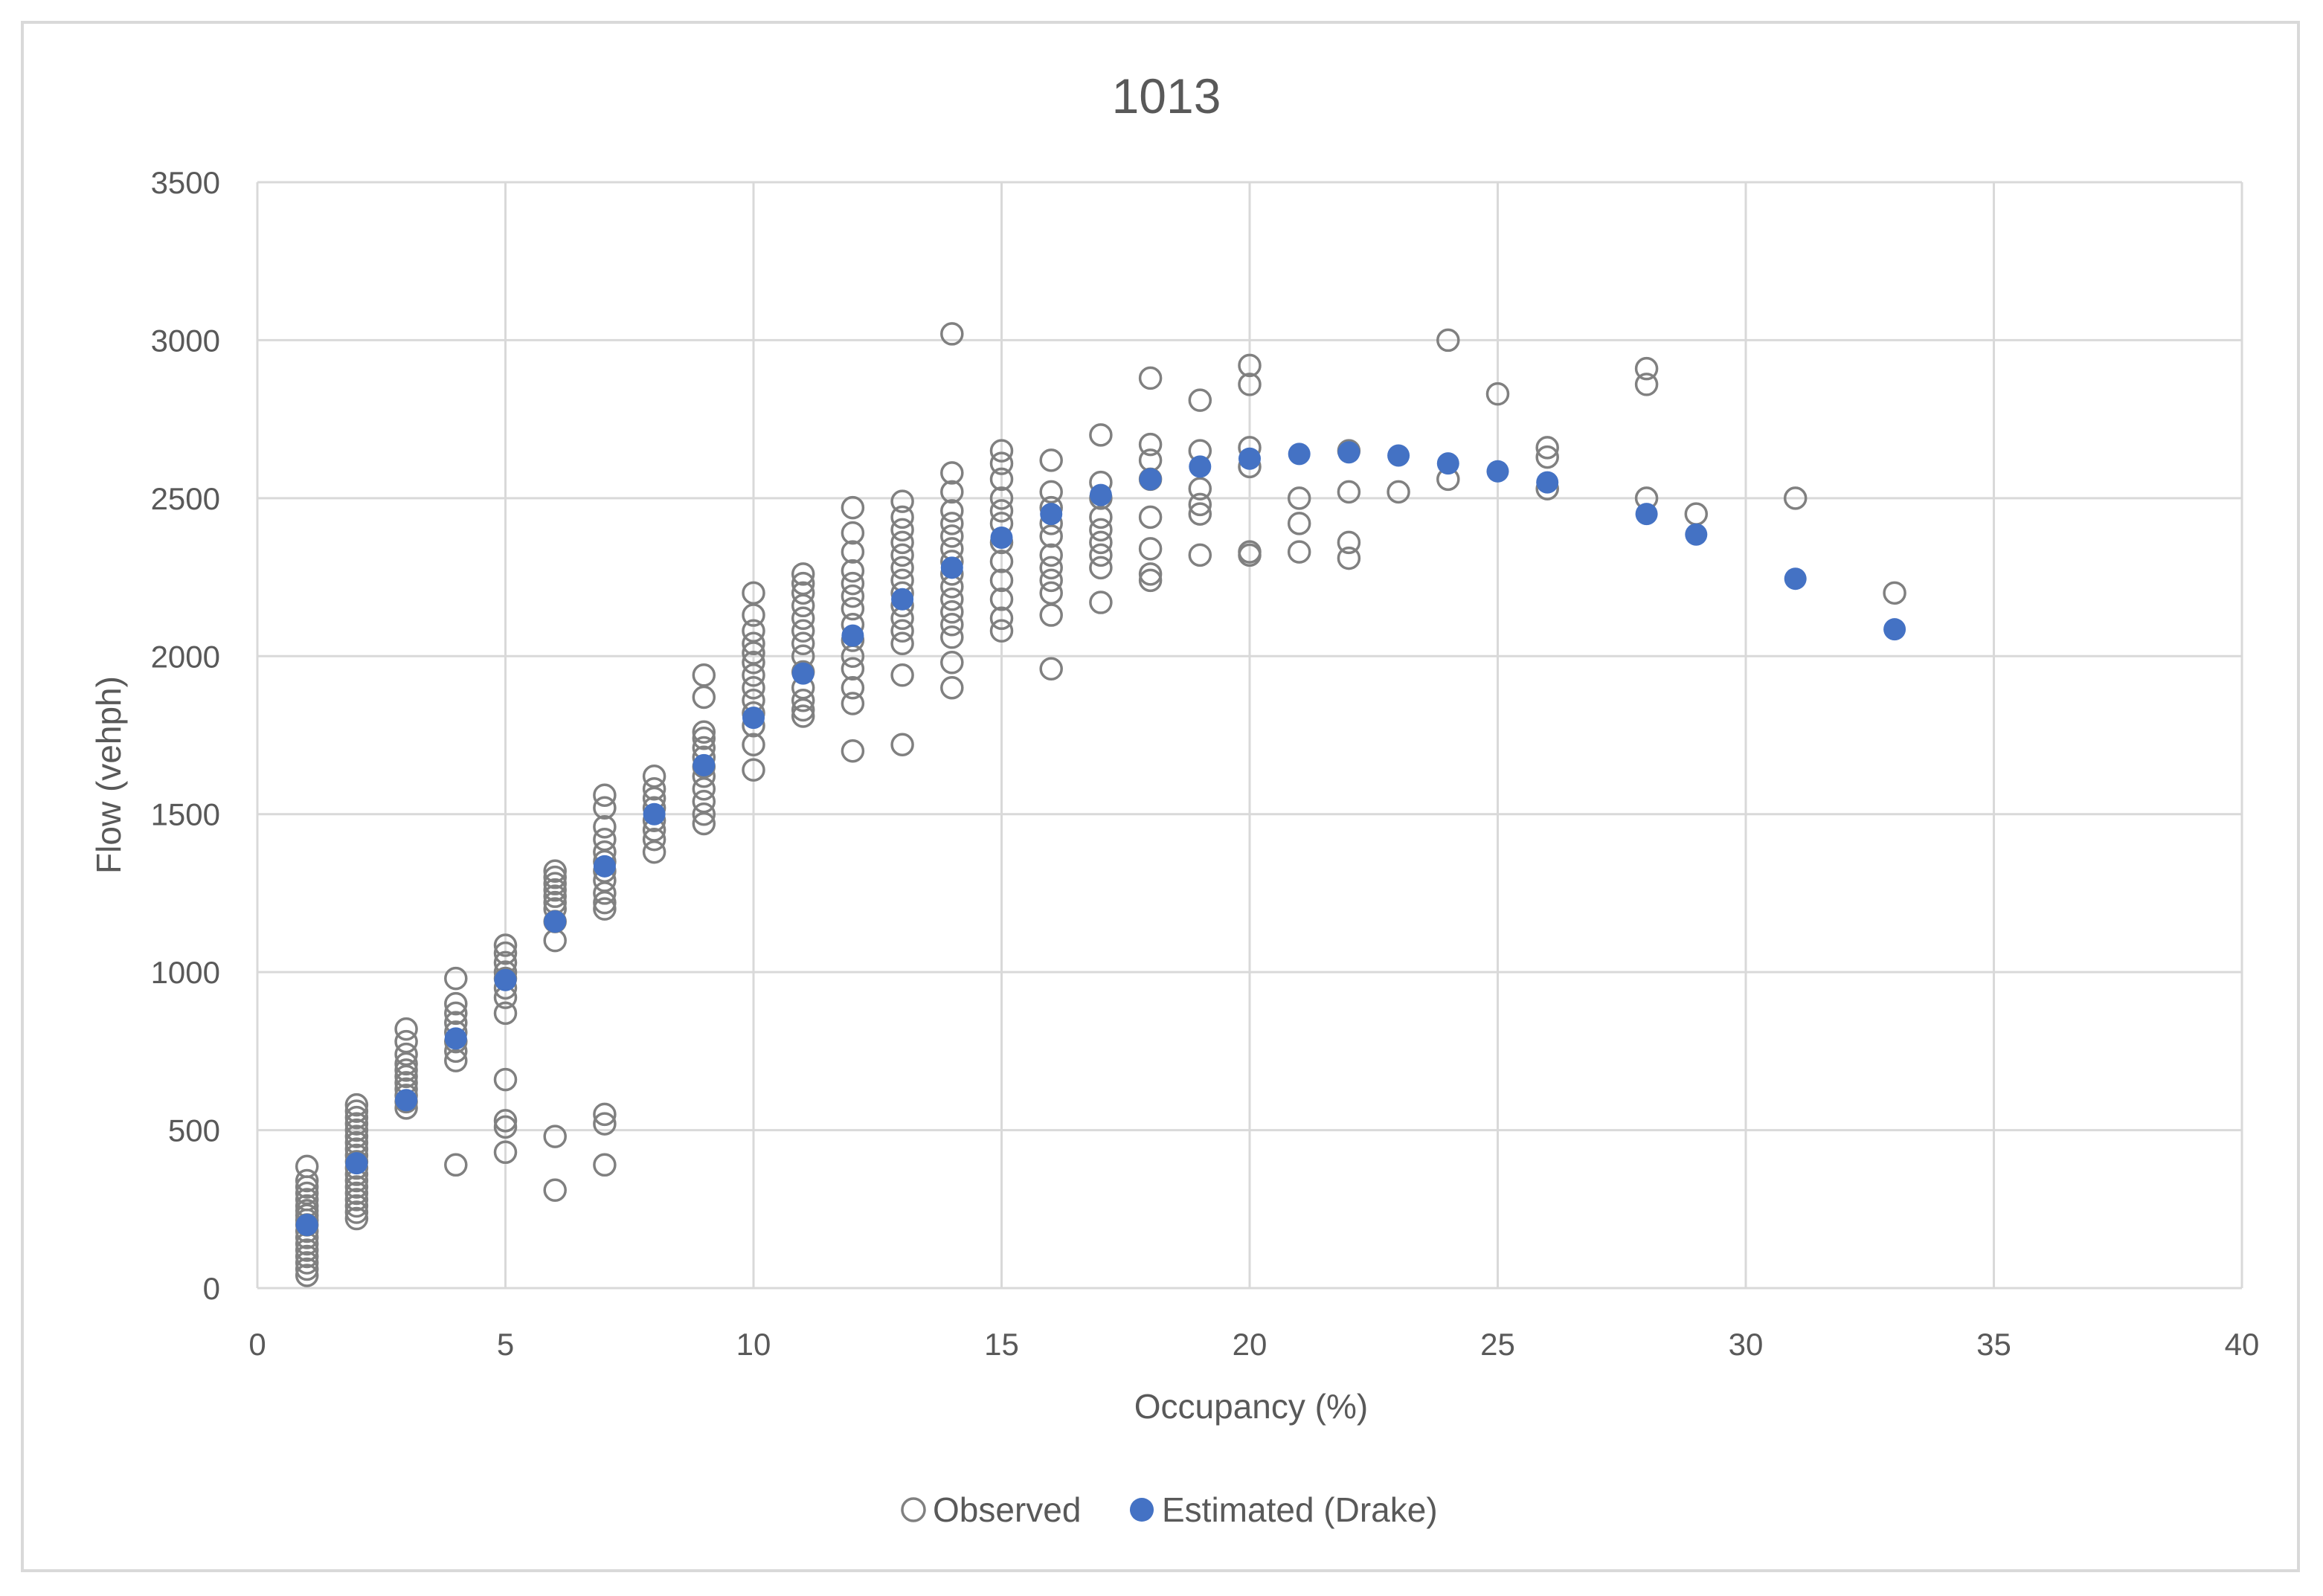  Describe the element at coordinates (2242, 1344) in the screenshot. I see `x-tick-label: 40` at that location.